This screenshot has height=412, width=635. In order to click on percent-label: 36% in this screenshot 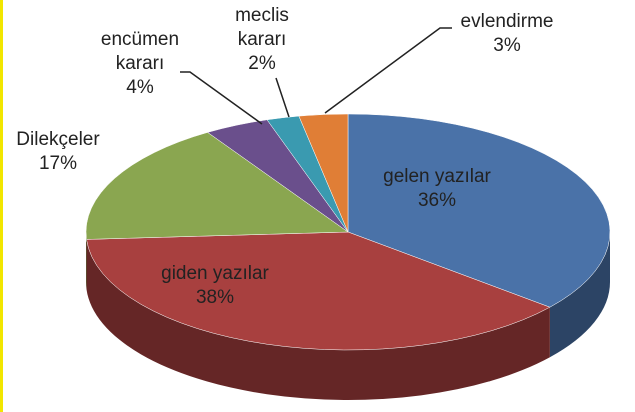, I will do `click(437, 200)`.